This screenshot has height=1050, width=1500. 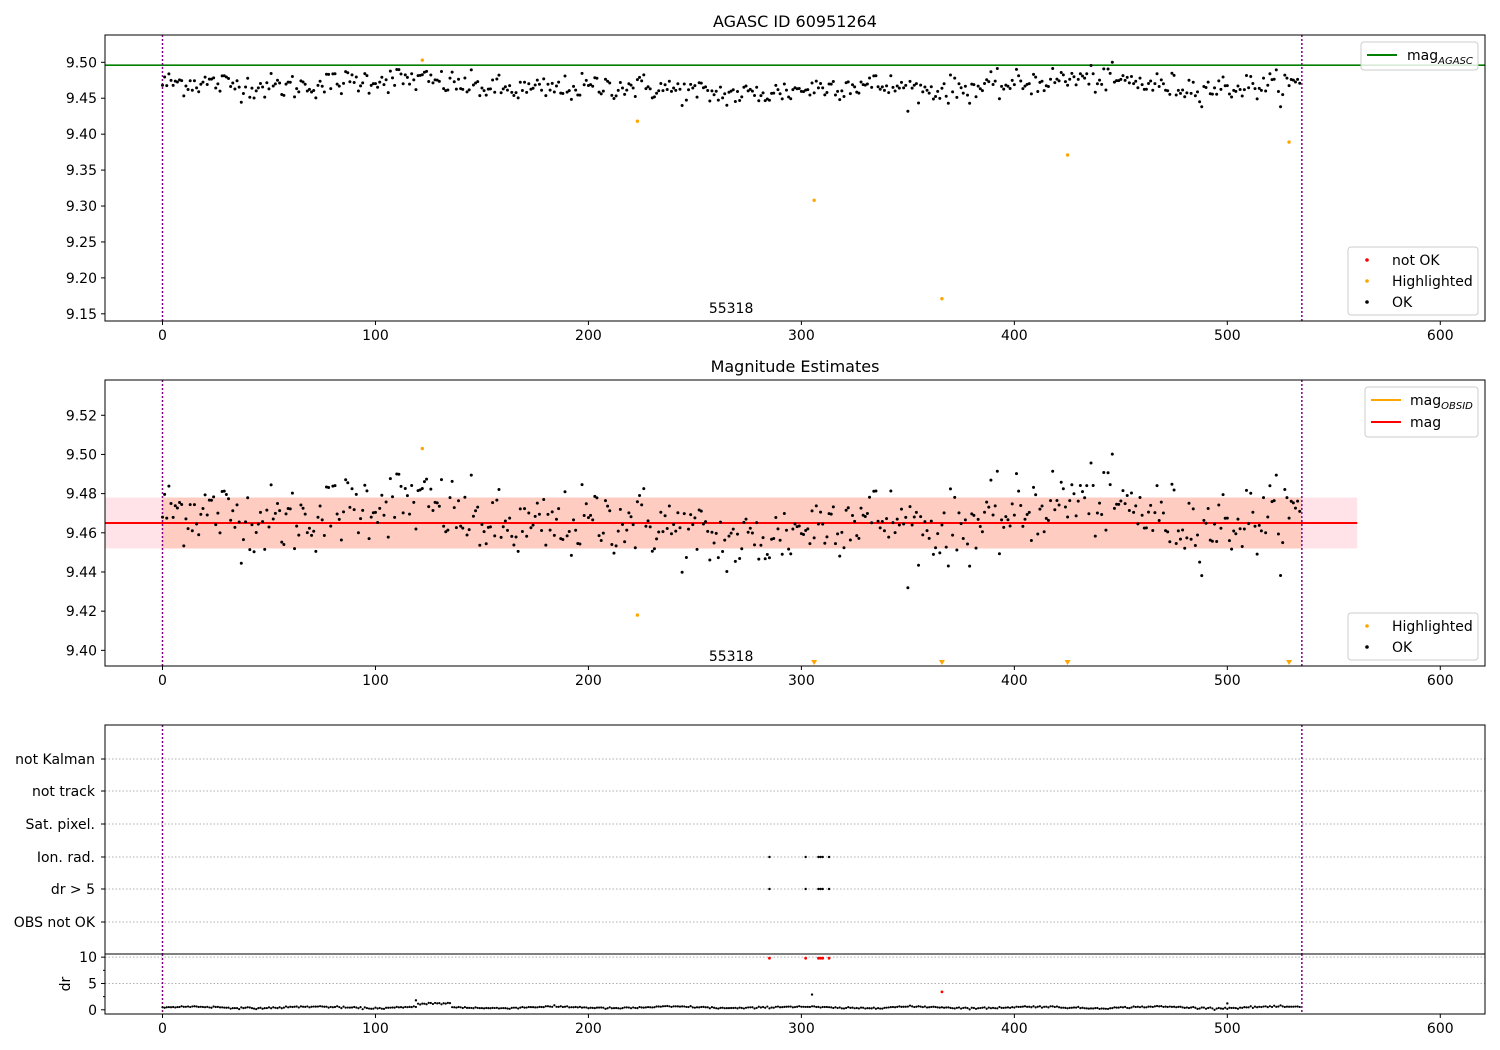 I want to click on y-tick-label: 9.50, so click(x=81, y=455).